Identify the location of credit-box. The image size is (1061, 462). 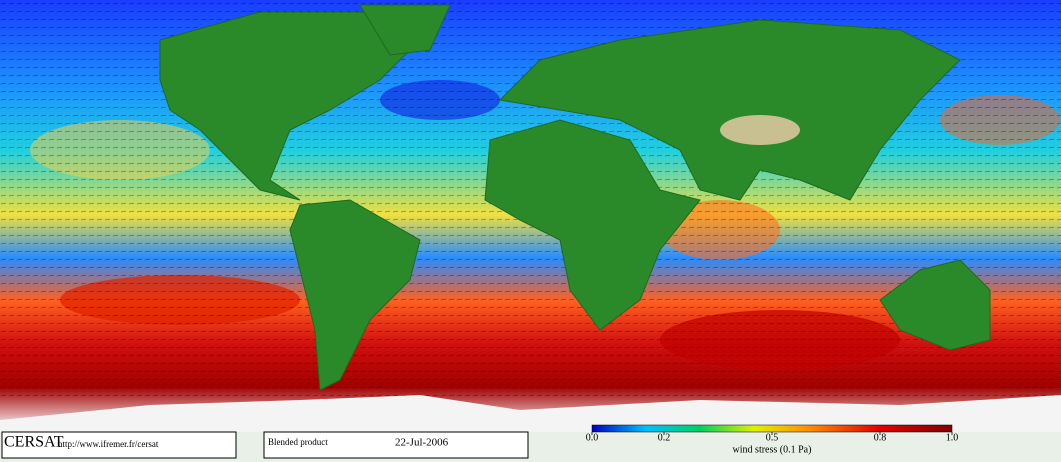
(119, 445).